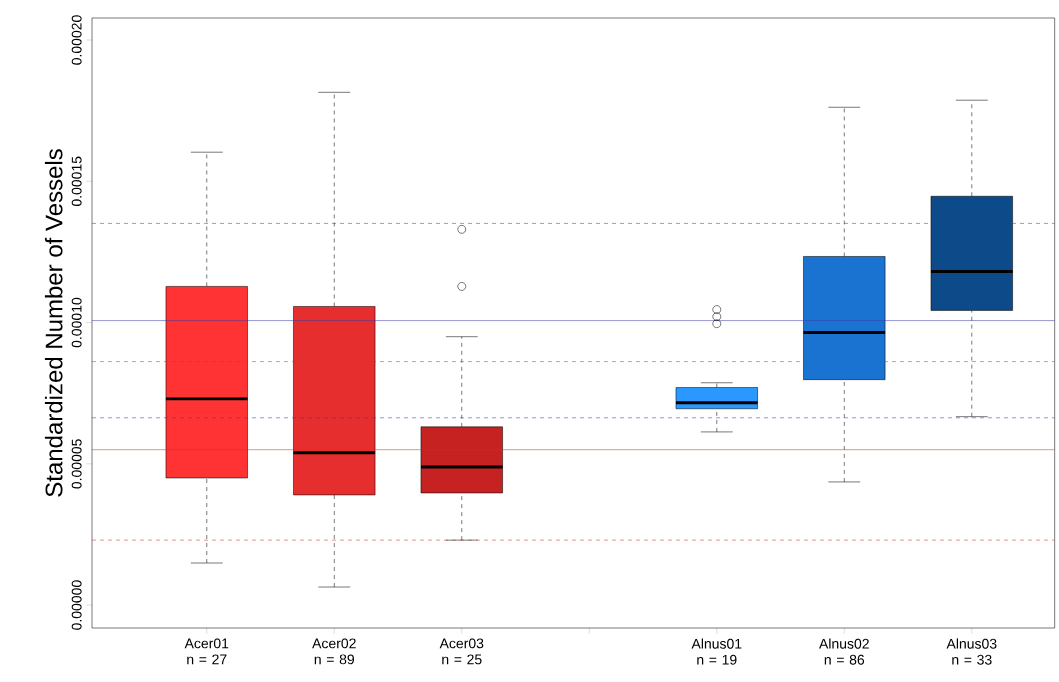 The image size is (1059, 682). Describe the element at coordinates (76, 40) in the screenshot. I see `y-tick-label: 0.00020` at that location.